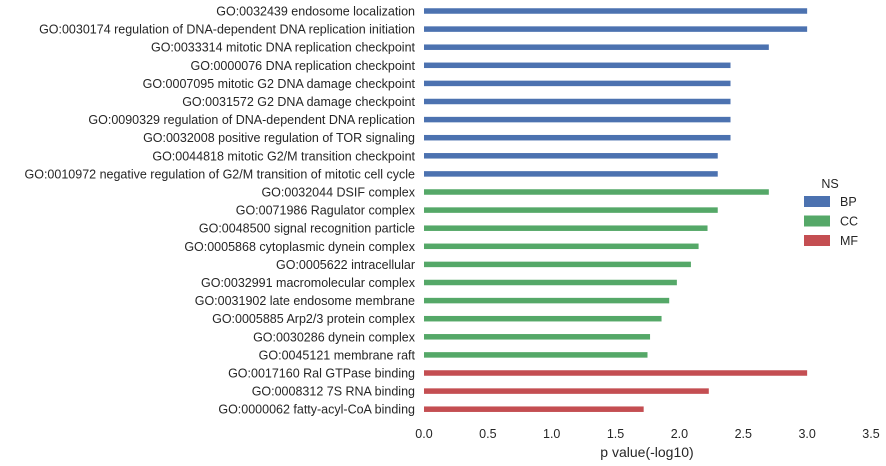 This screenshot has width=886, height=466. What do you see at coordinates (315, 12) in the screenshot?
I see `category-label: GO:0032439 endosome localization` at bounding box center [315, 12].